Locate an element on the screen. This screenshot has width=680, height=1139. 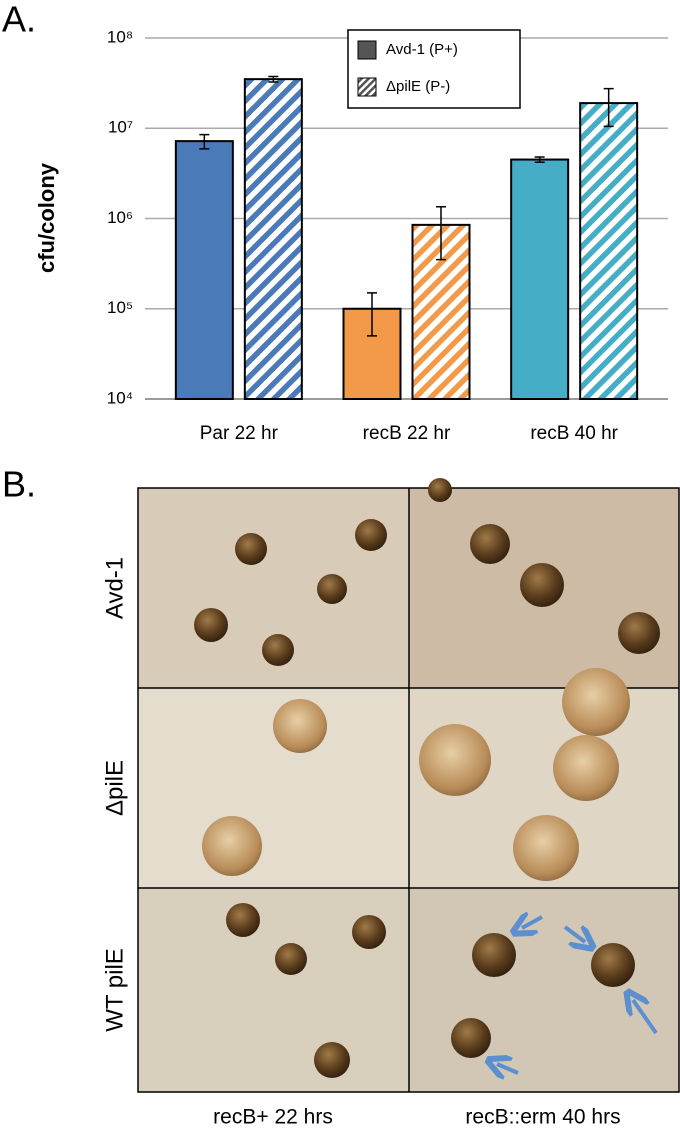
y-tick-label: 10⁶ is located at coordinates (120, 217).